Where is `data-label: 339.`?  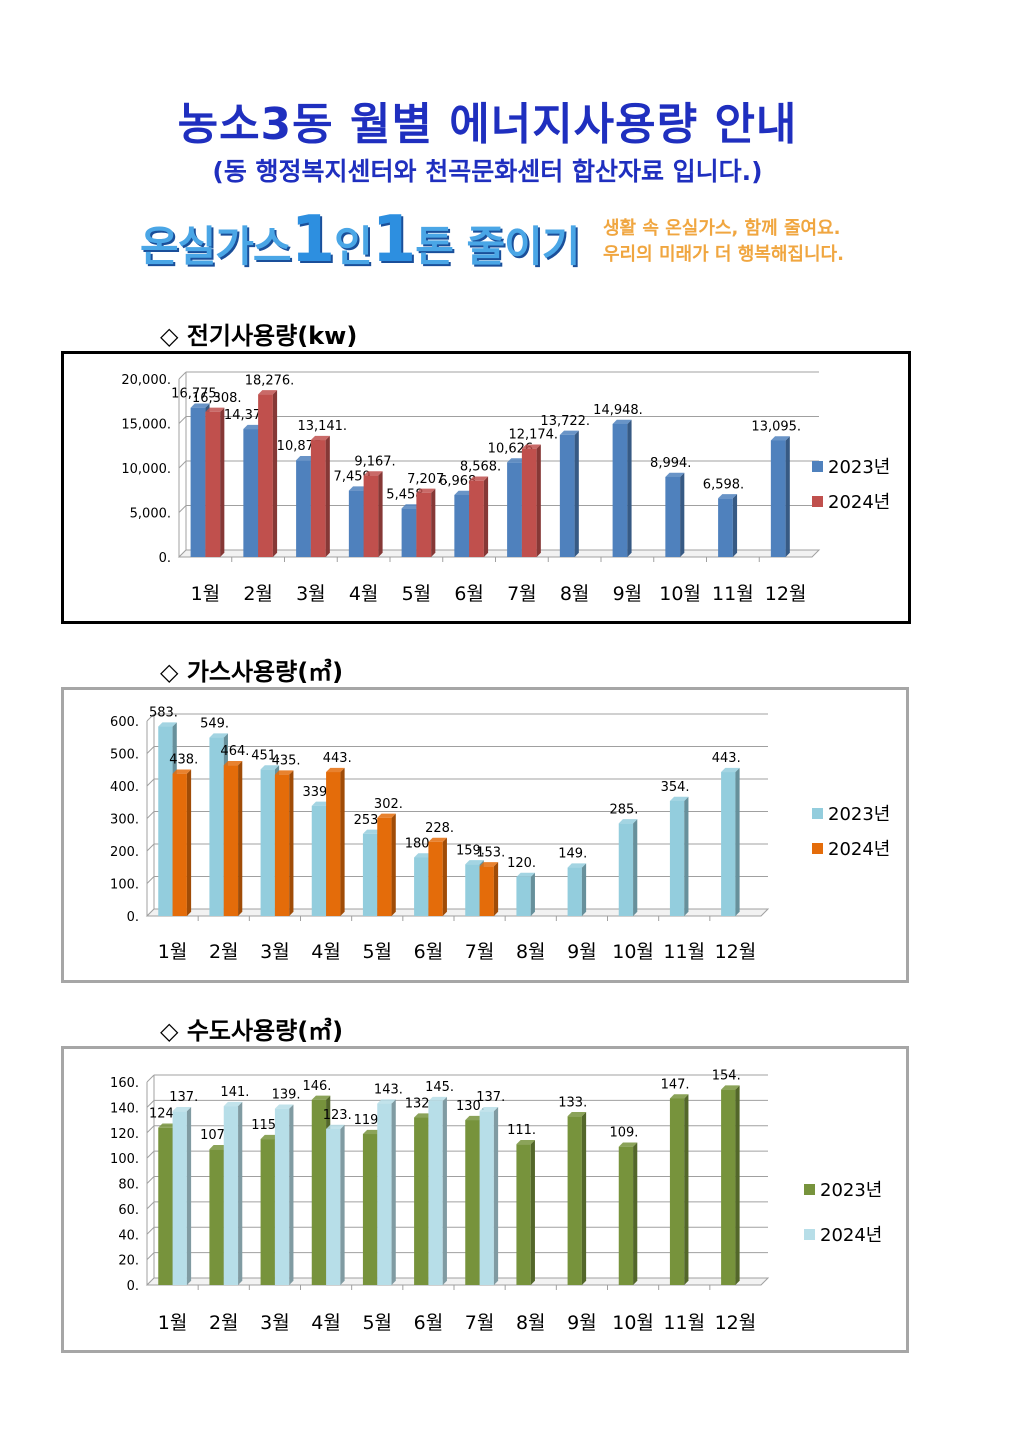 data-label: 339. is located at coordinates (316, 792).